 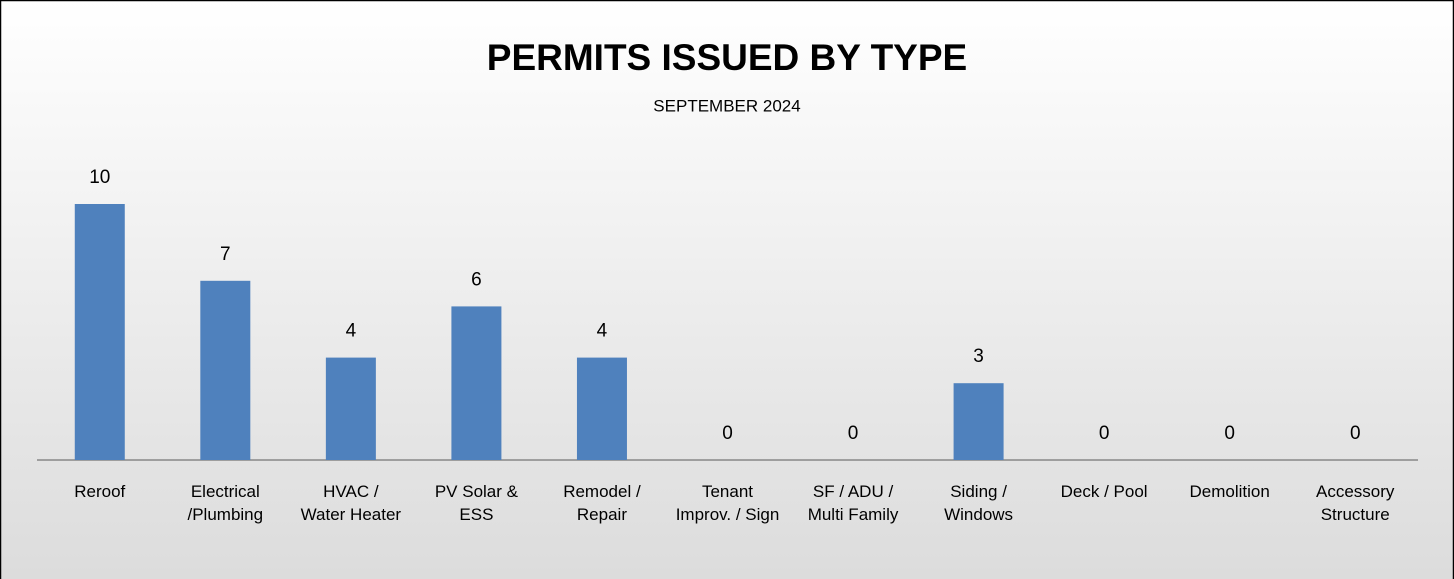 What do you see at coordinates (853, 503) in the screenshot?
I see `x-tick-label: SF / ADU / Multi Family` at bounding box center [853, 503].